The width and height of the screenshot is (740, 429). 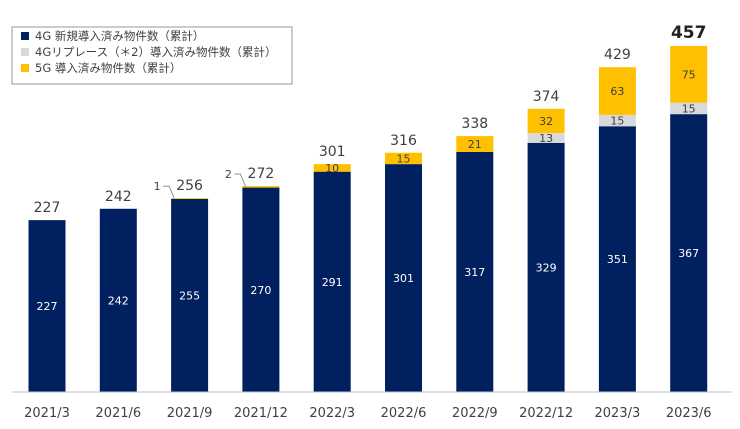 What do you see at coordinates (189, 186) in the screenshot?
I see `total-label: 256` at bounding box center [189, 186].